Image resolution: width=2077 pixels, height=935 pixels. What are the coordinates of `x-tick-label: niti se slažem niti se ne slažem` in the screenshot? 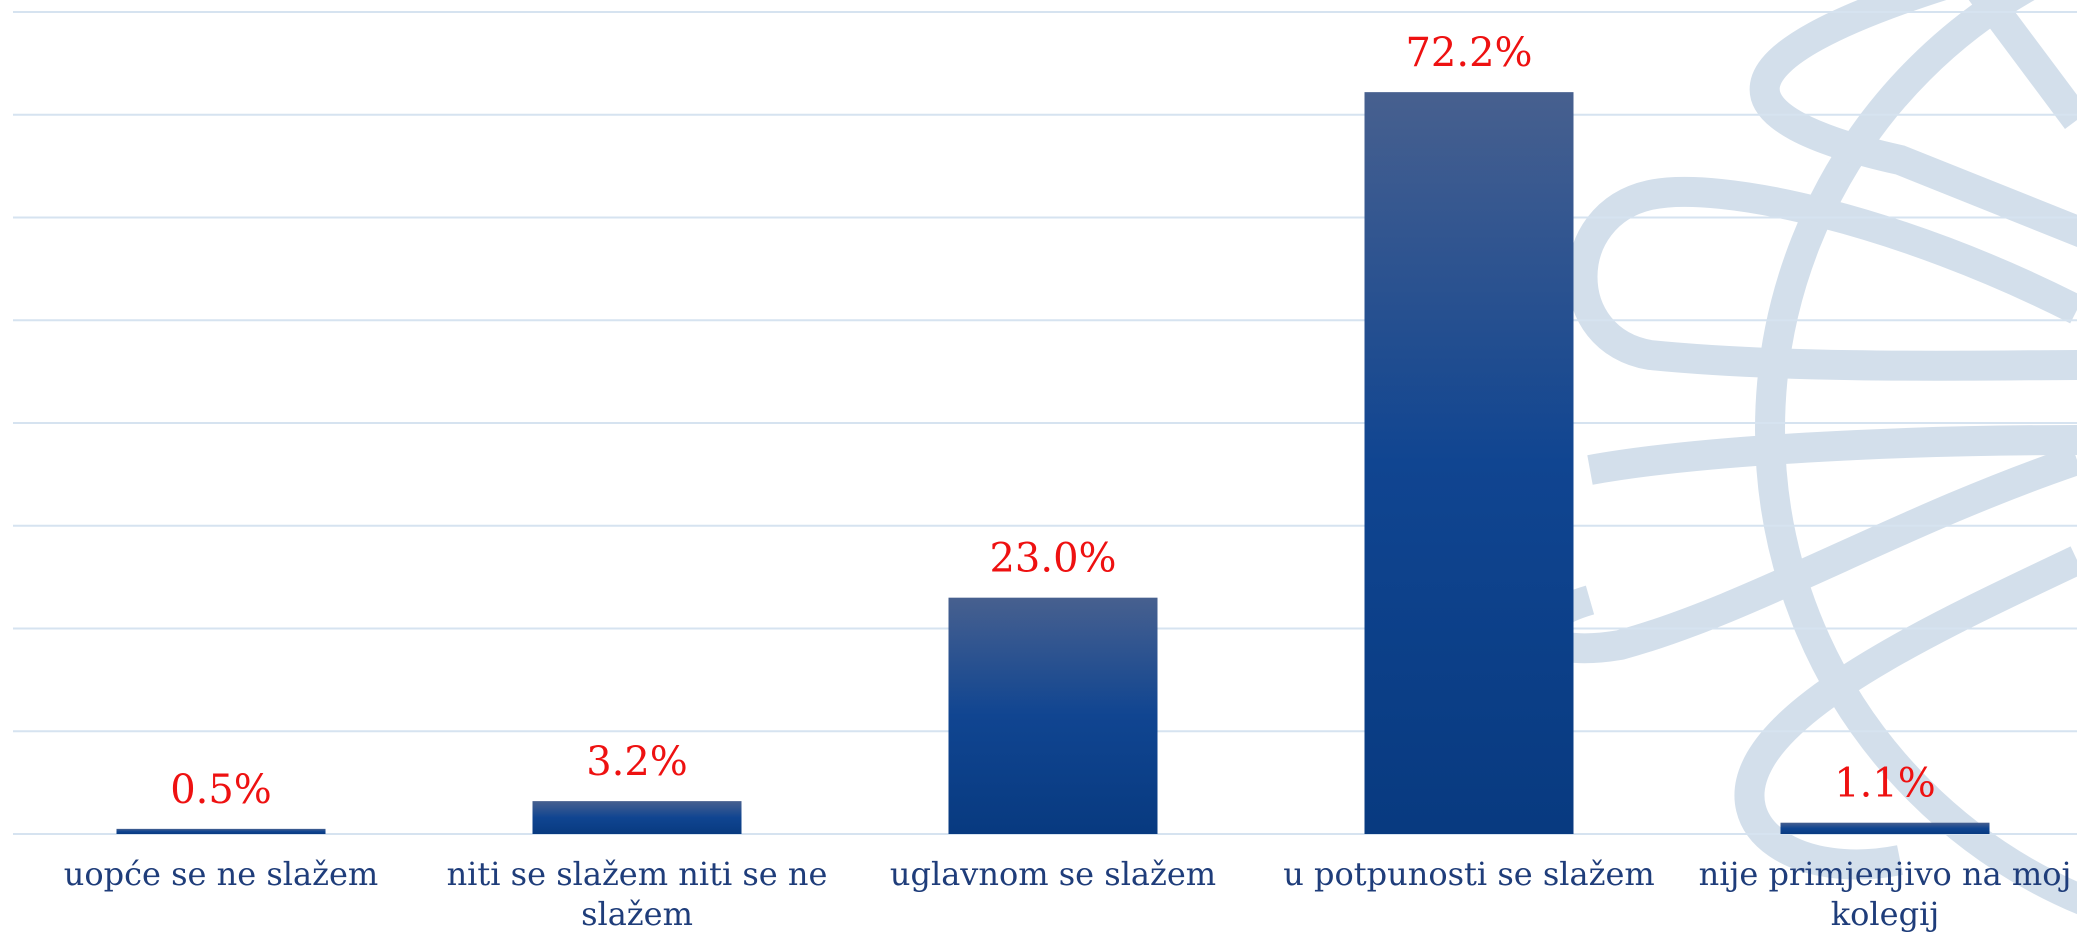 It's located at (637, 894).